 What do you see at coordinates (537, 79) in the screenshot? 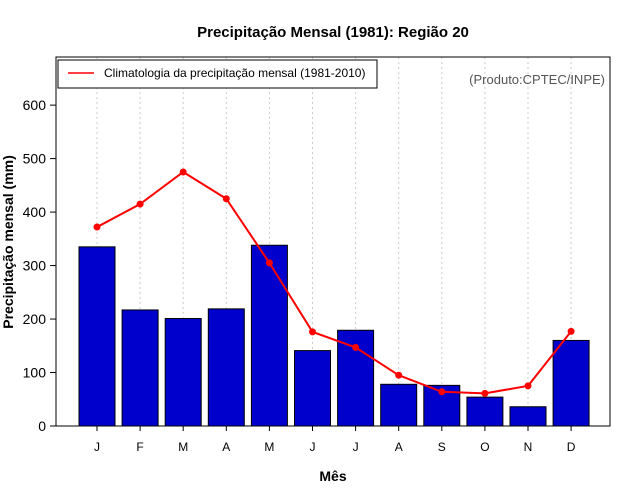
I see `credit-annotation: (Produto:CPTEC/INPE)` at bounding box center [537, 79].